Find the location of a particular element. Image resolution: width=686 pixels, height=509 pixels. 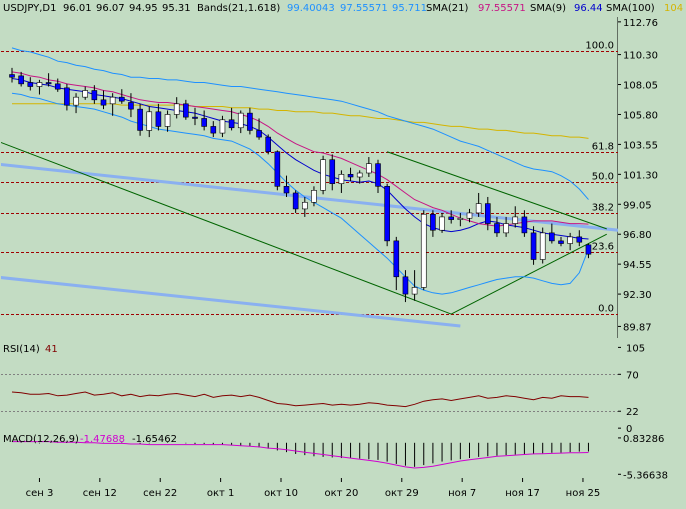

rsi-pane is located at coordinates (309, 393).